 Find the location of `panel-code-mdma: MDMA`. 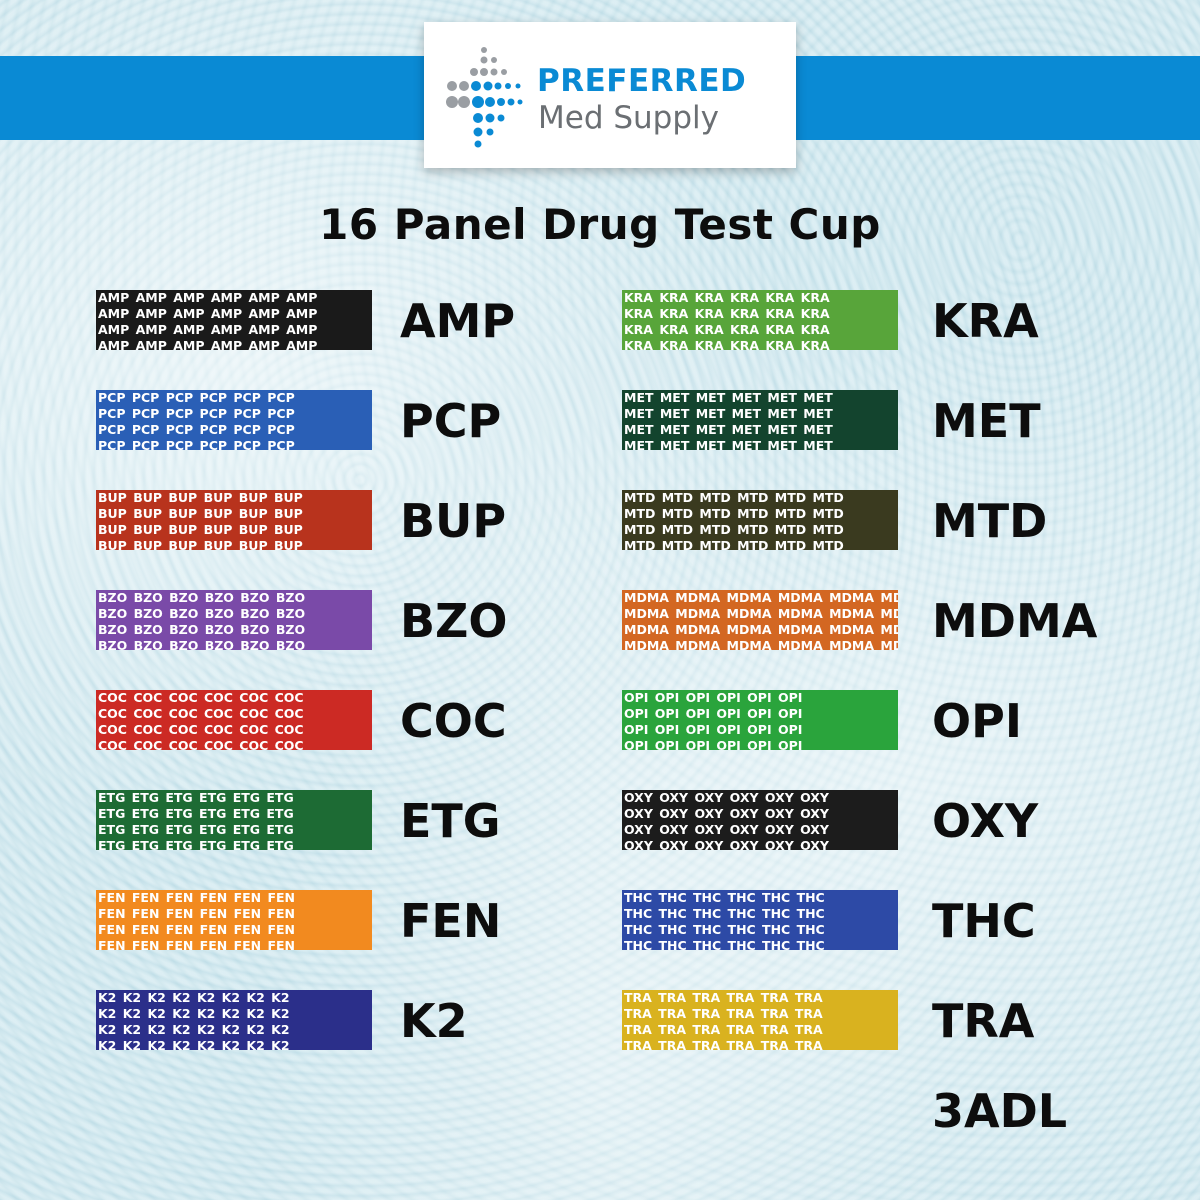

panel-code-mdma: MDMA is located at coordinates (1015, 621).